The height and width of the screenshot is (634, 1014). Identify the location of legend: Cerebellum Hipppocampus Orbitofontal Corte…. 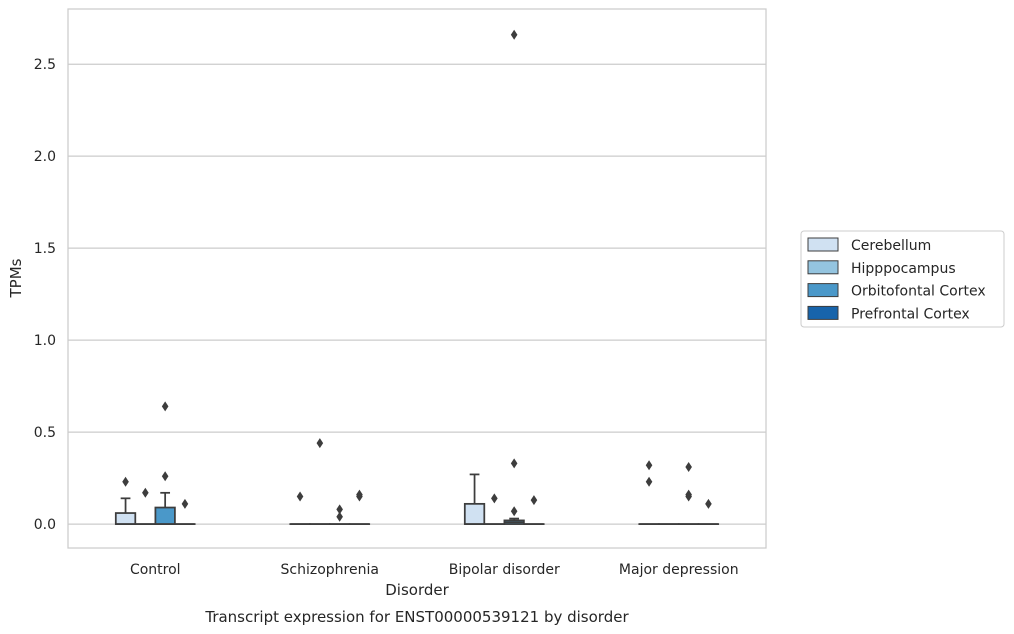
(902, 279).